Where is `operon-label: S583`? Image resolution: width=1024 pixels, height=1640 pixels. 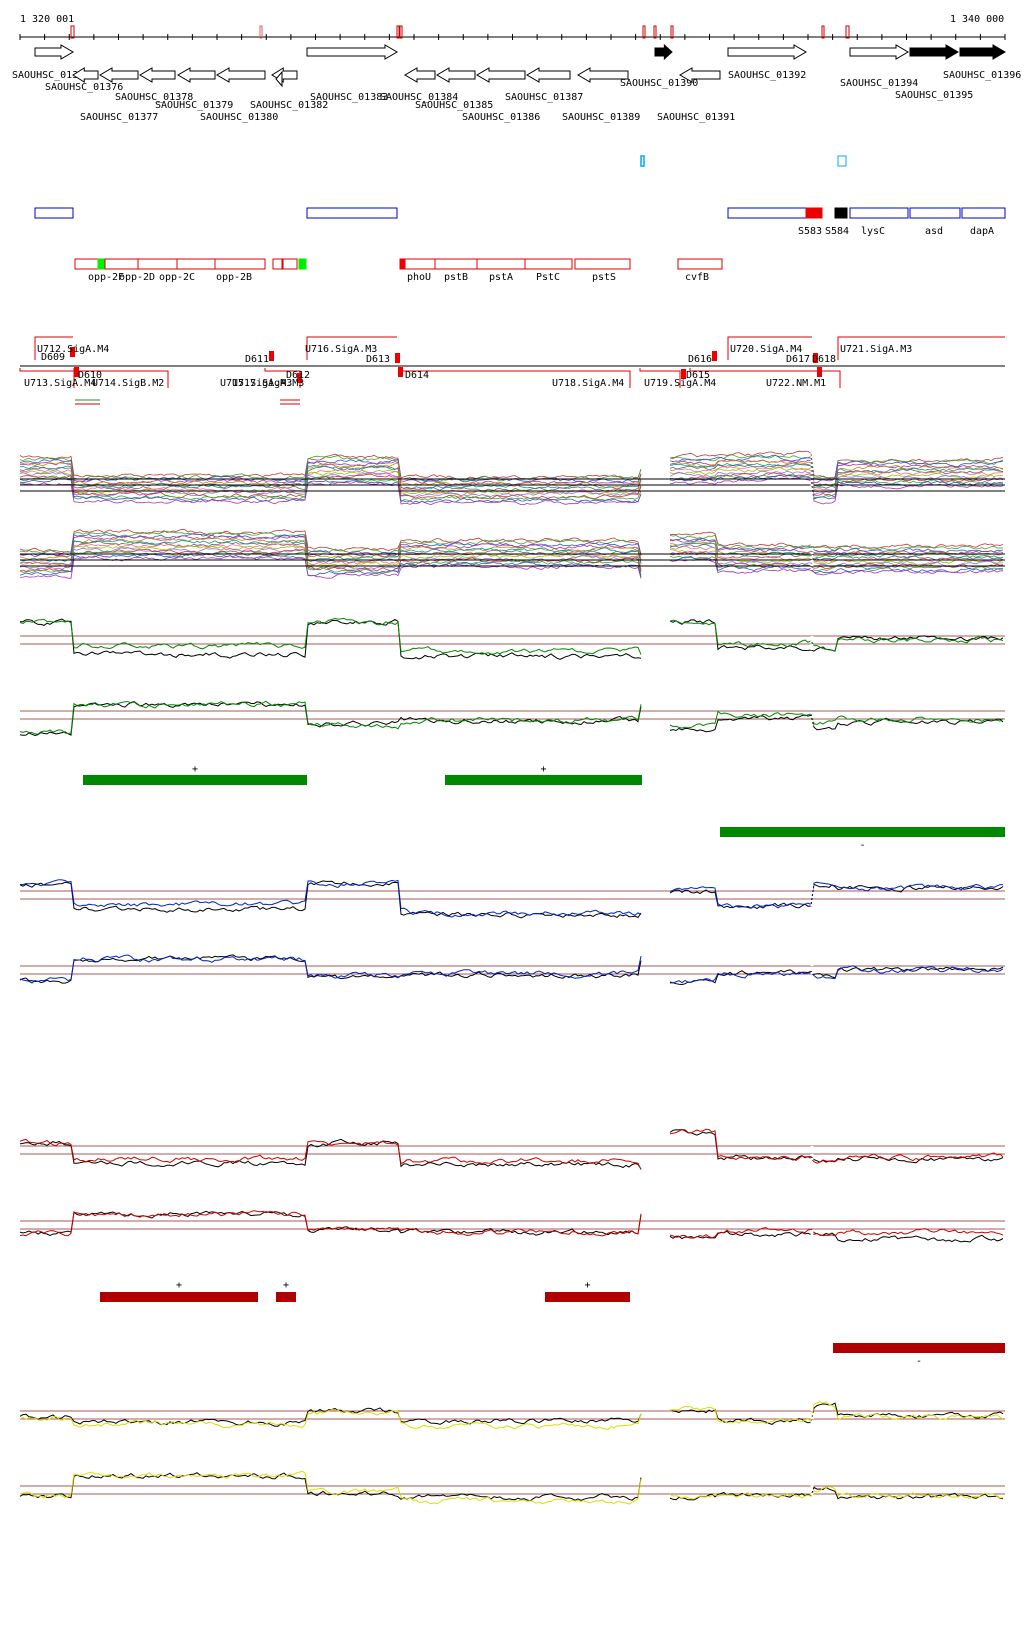 operon-label: S583 is located at coordinates (810, 231).